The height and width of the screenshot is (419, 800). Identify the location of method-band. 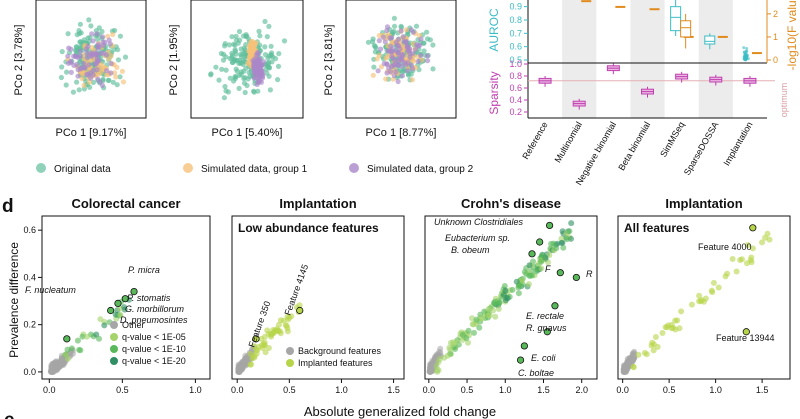
(647, 59).